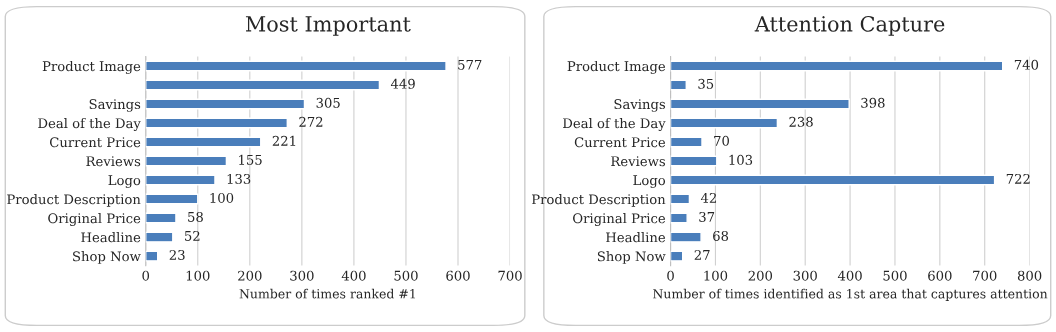 The height and width of the screenshot is (332, 1056). What do you see at coordinates (1029, 275) in the screenshot?
I see `x-tick-label: 800` at bounding box center [1029, 275].